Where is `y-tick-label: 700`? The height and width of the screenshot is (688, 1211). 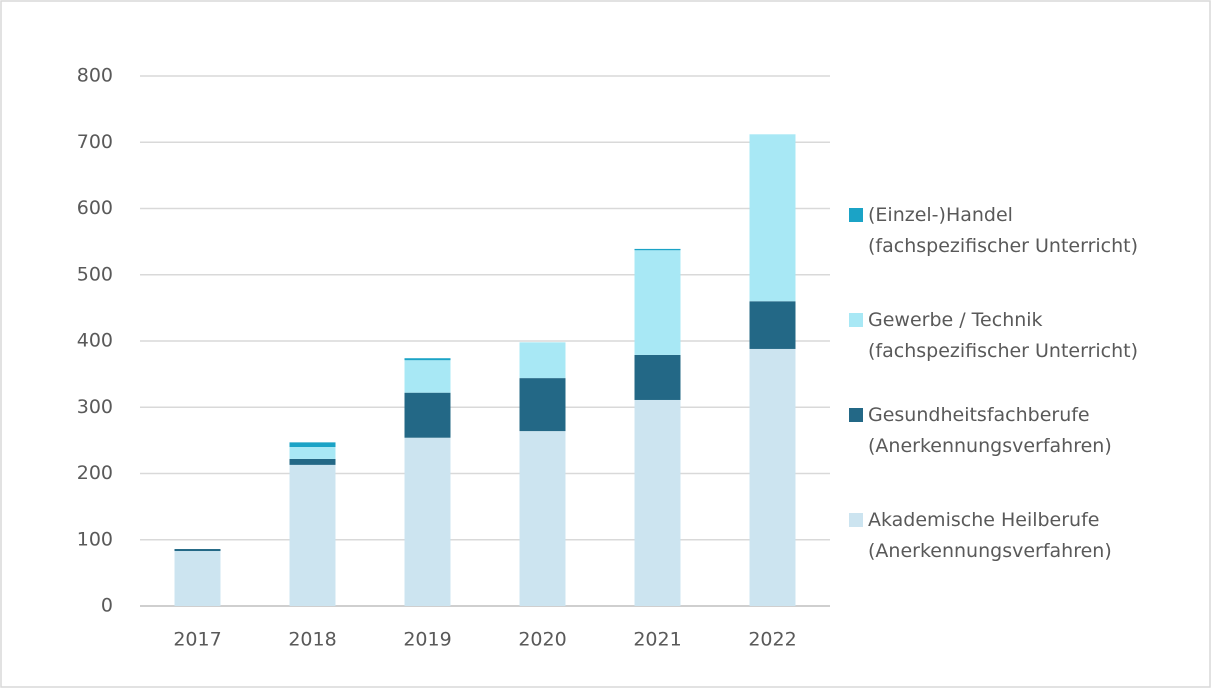 y-tick-label: 700 is located at coordinates (95, 142).